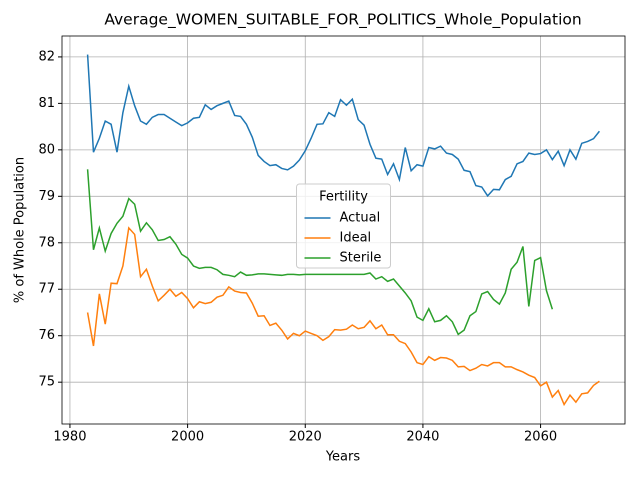 The height and width of the screenshot is (480, 640). What do you see at coordinates (343, 457) in the screenshot?
I see `x-axis-label: Years` at bounding box center [343, 457].